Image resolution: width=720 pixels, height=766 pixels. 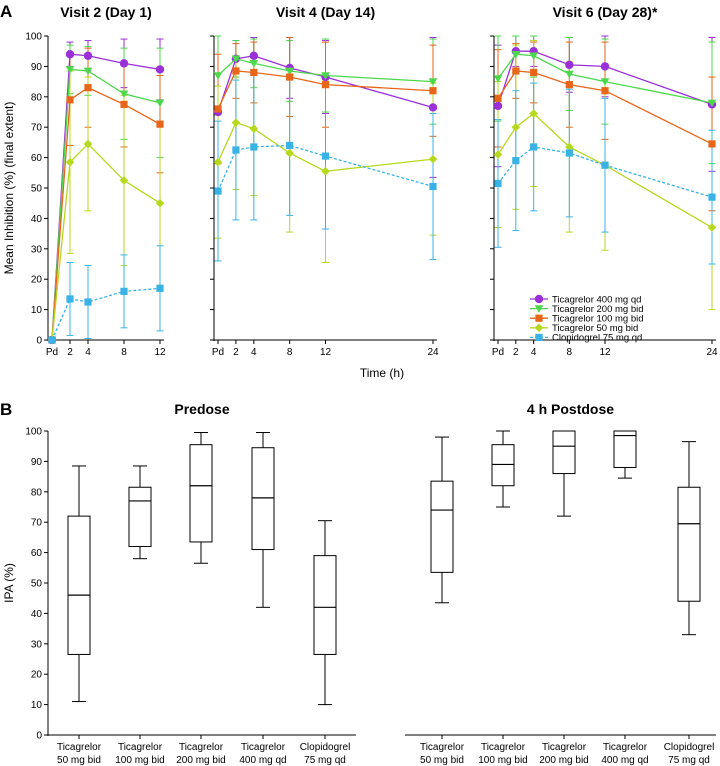 What do you see at coordinates (598, 319) in the screenshot?
I see `legend-label: Ticagrelor 100 mg bid` at bounding box center [598, 319].